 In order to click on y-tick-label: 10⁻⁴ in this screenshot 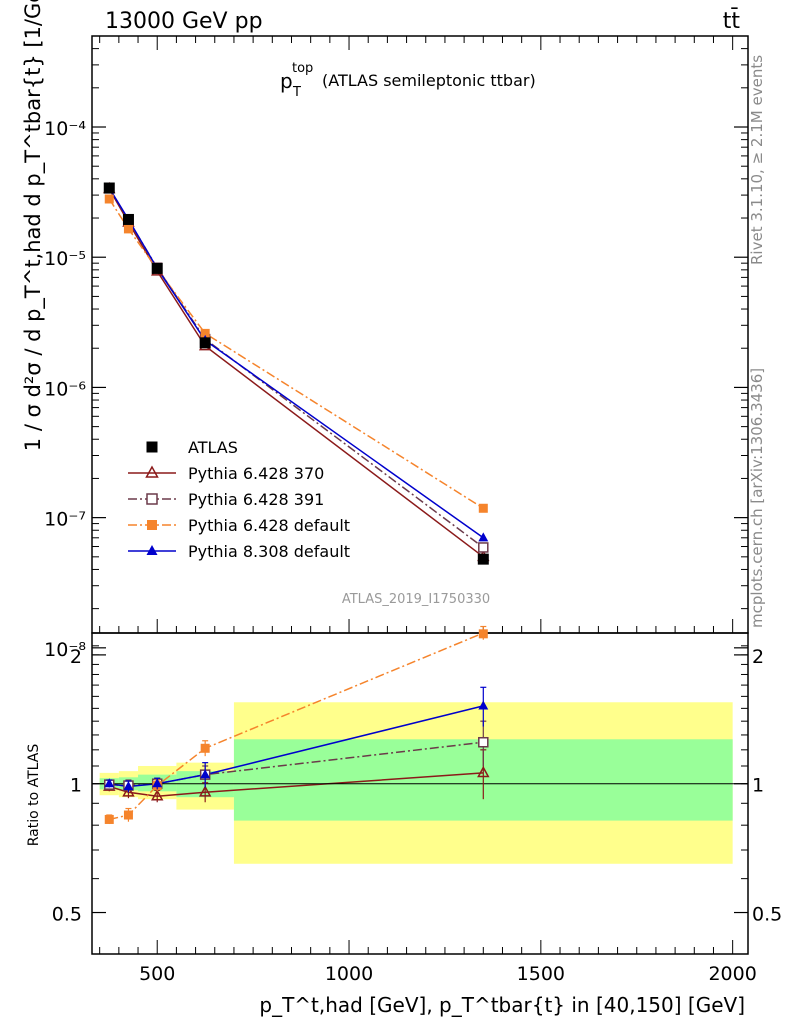, I will do `click(65, 129)`.